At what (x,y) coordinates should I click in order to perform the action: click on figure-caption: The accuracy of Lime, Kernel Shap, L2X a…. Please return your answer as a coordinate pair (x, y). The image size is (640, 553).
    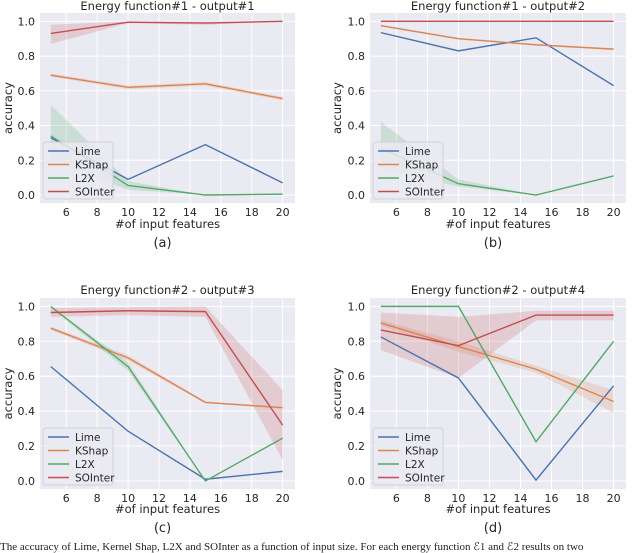
    Looking at the image, I should click on (320, 546).